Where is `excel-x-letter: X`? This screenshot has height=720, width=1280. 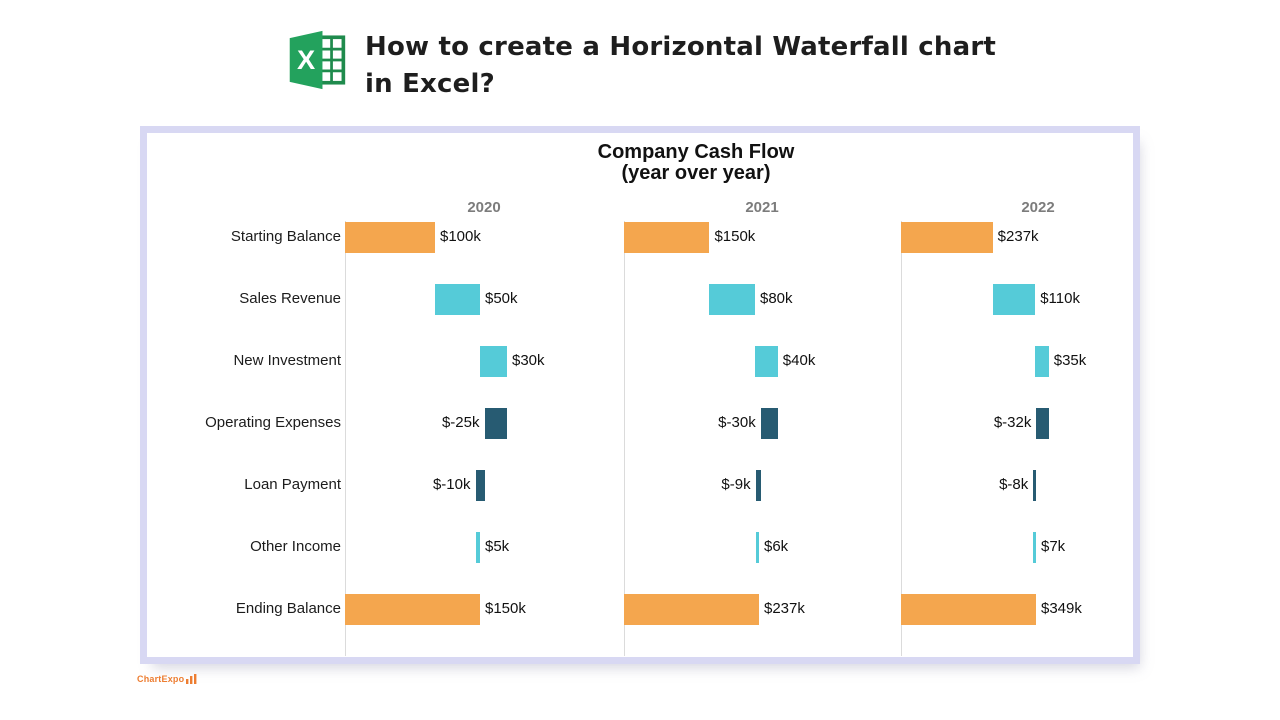 excel-x-letter: X is located at coordinates (306, 59).